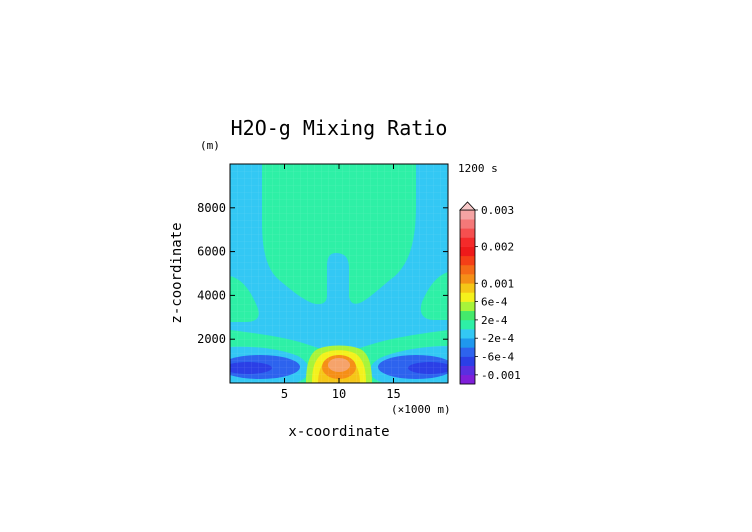 The height and width of the screenshot is (532, 752). What do you see at coordinates (211, 252) in the screenshot?
I see `y-tick-label: 6000` at bounding box center [211, 252].